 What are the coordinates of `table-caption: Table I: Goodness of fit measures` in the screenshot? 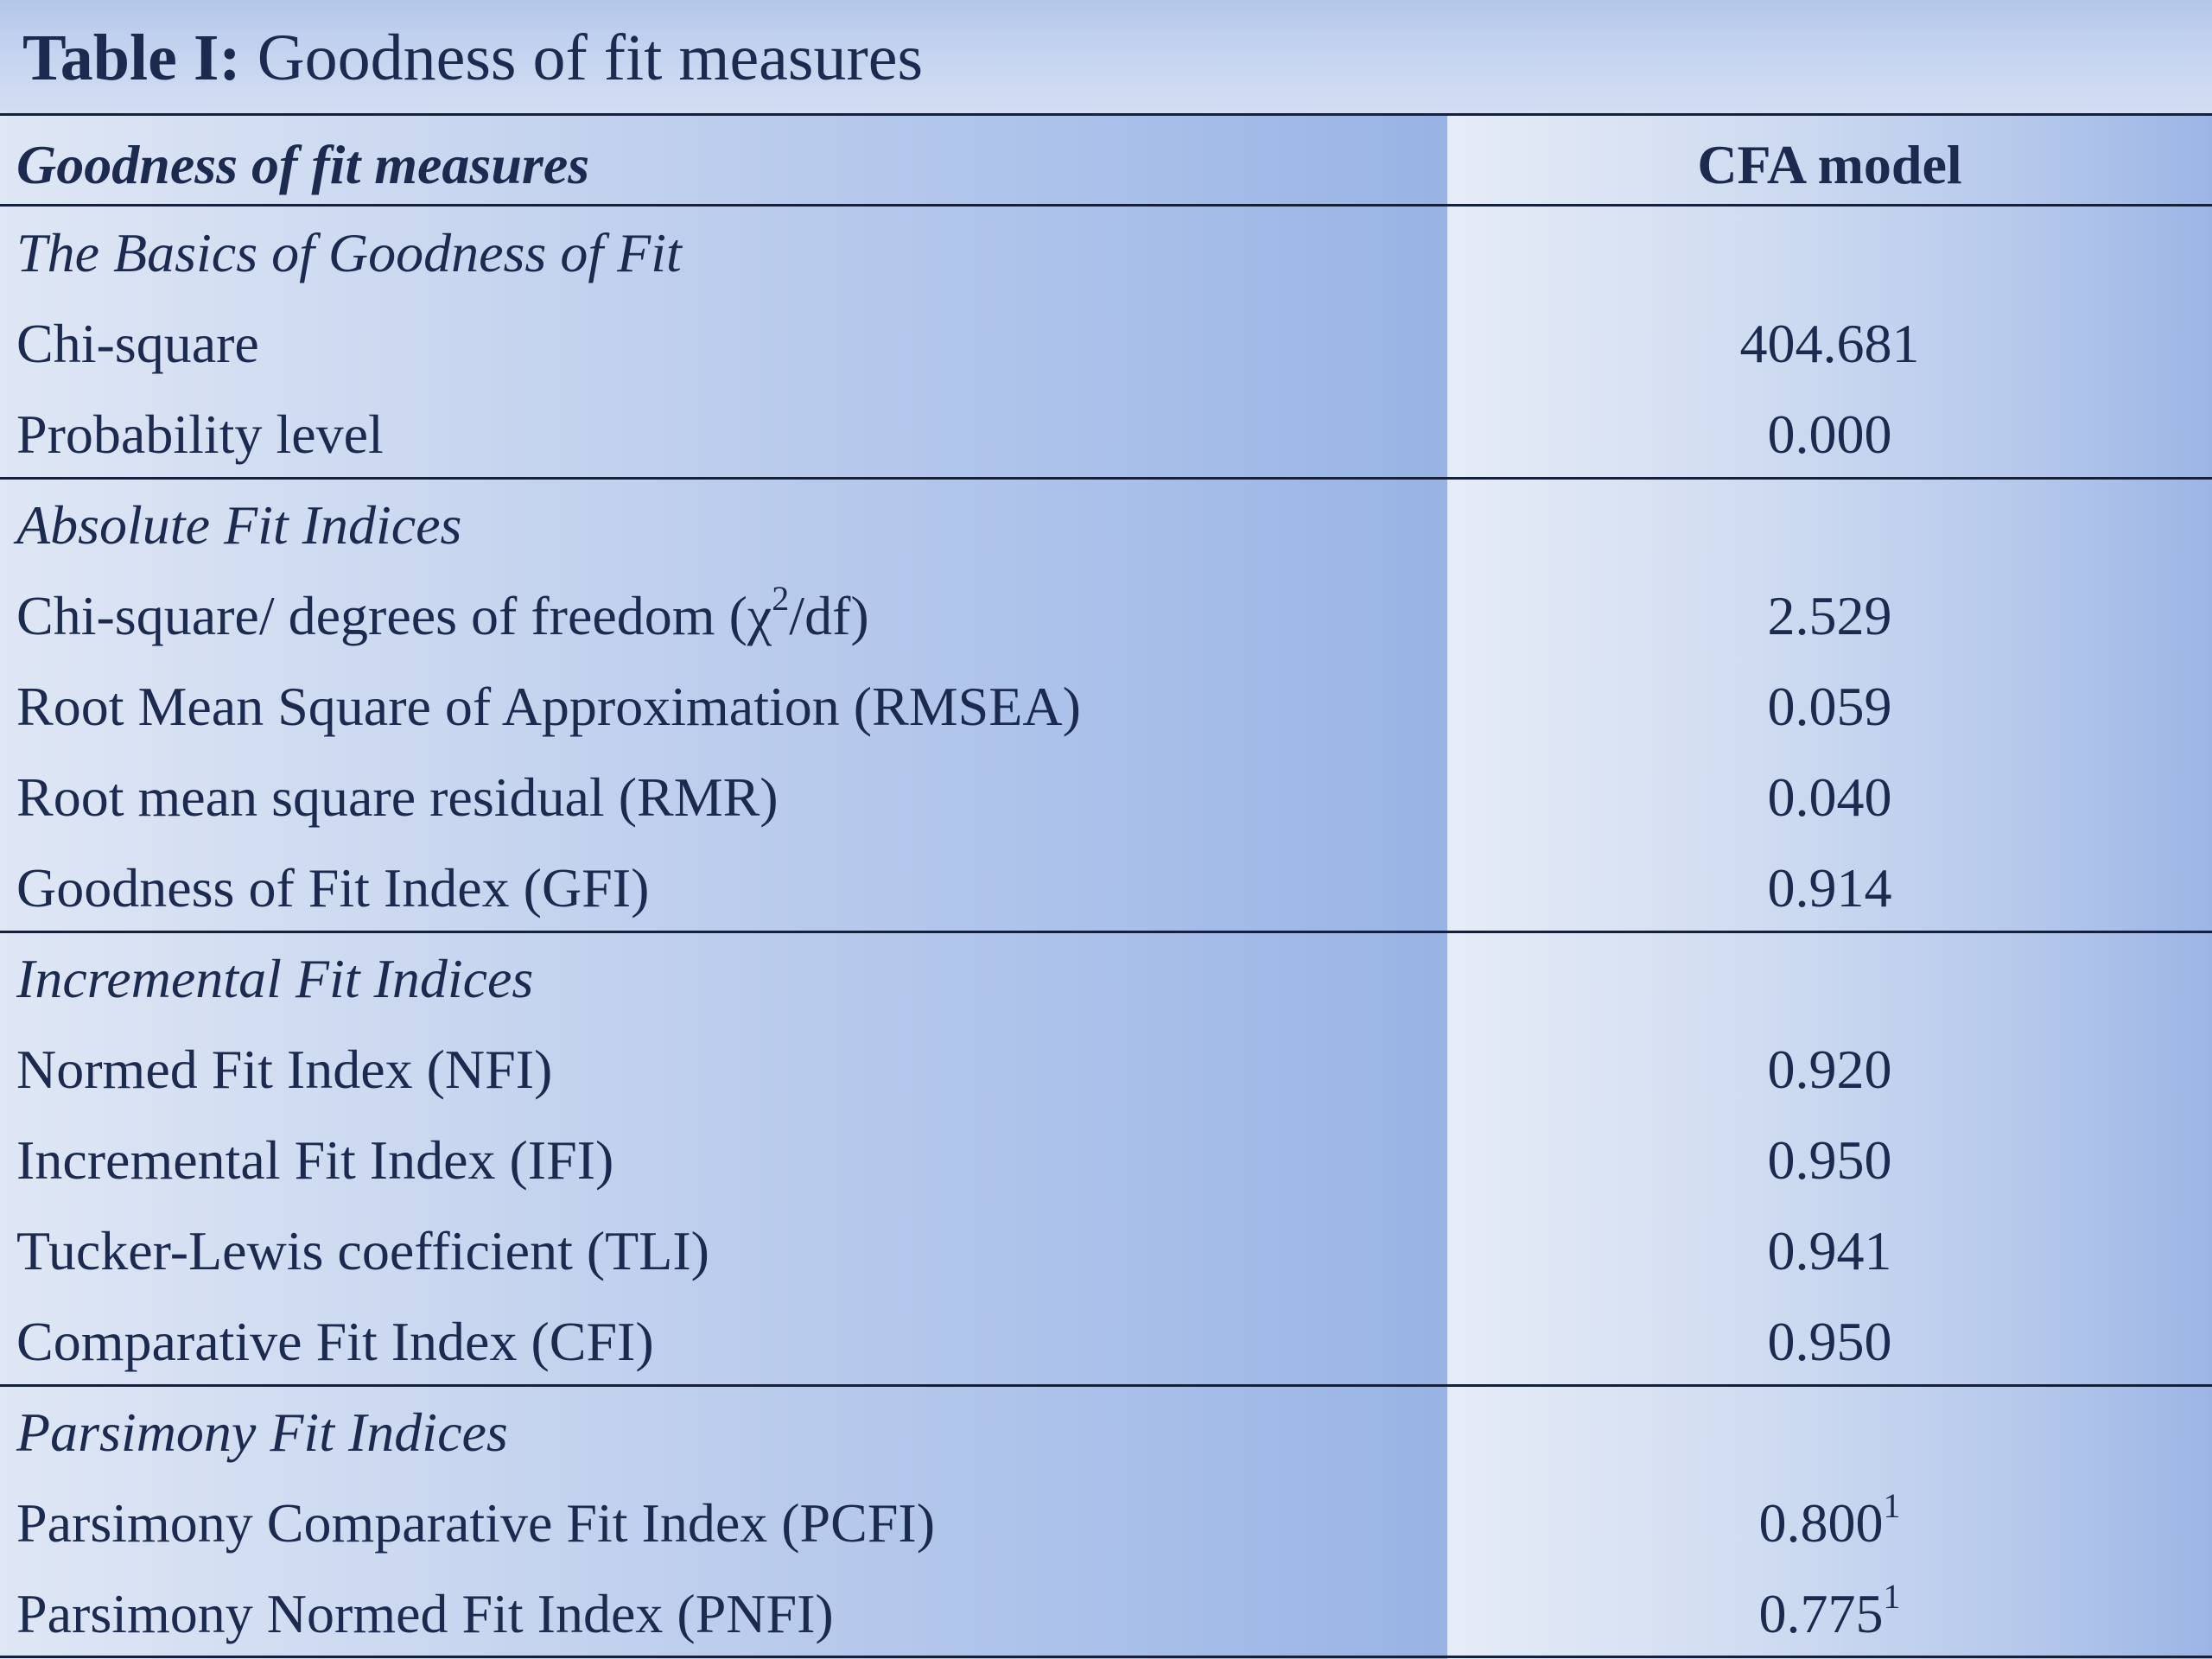 It's located at (473, 58).